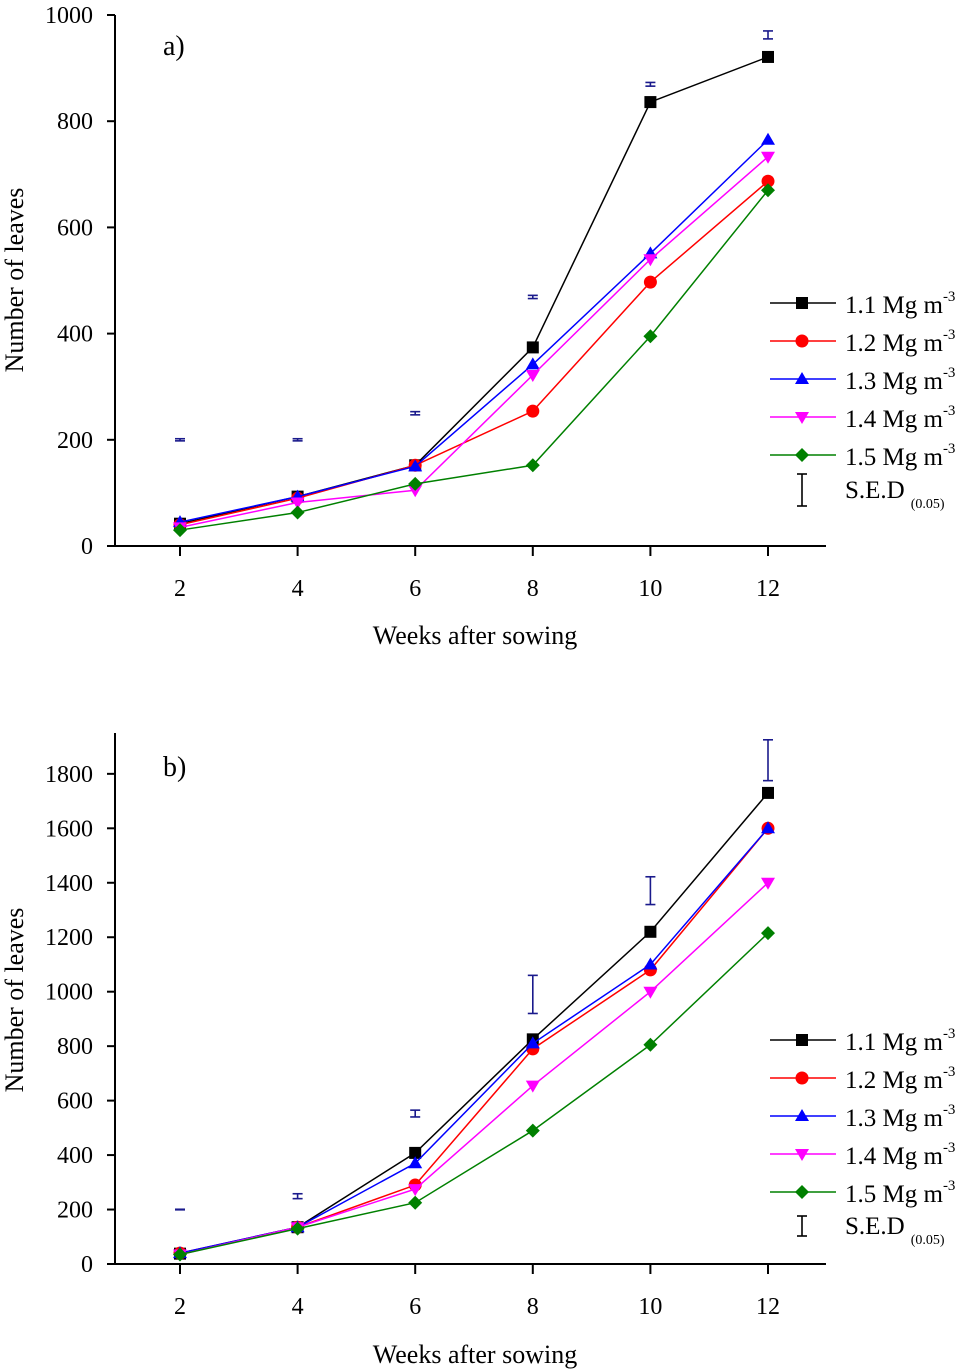  I want to click on legend-item: 1.4 Mg m-3, so click(862, 1155).